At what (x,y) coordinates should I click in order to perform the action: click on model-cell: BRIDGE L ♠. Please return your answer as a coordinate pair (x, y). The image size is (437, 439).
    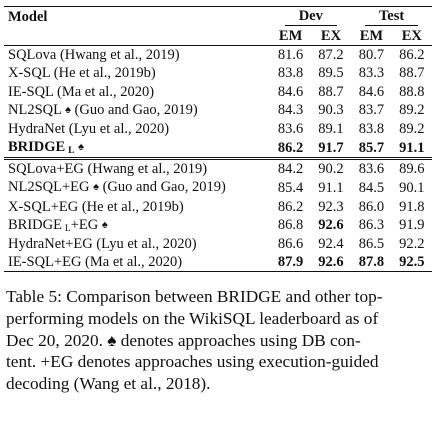
    Looking at the image, I should click on (137, 148).